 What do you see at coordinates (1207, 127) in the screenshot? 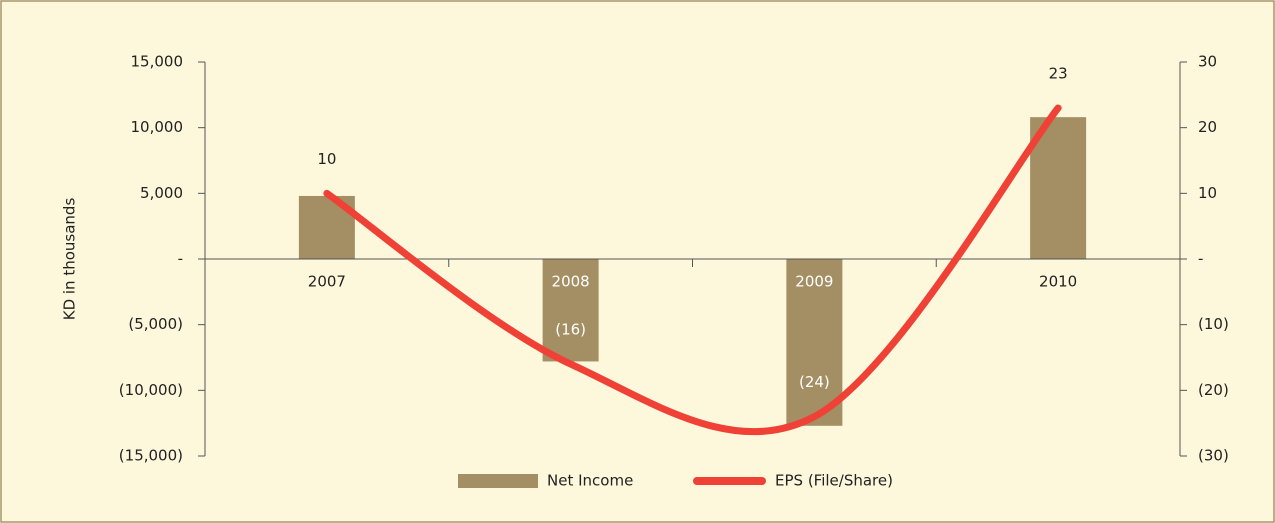
I see `y2-tick-label: 20` at bounding box center [1207, 127].